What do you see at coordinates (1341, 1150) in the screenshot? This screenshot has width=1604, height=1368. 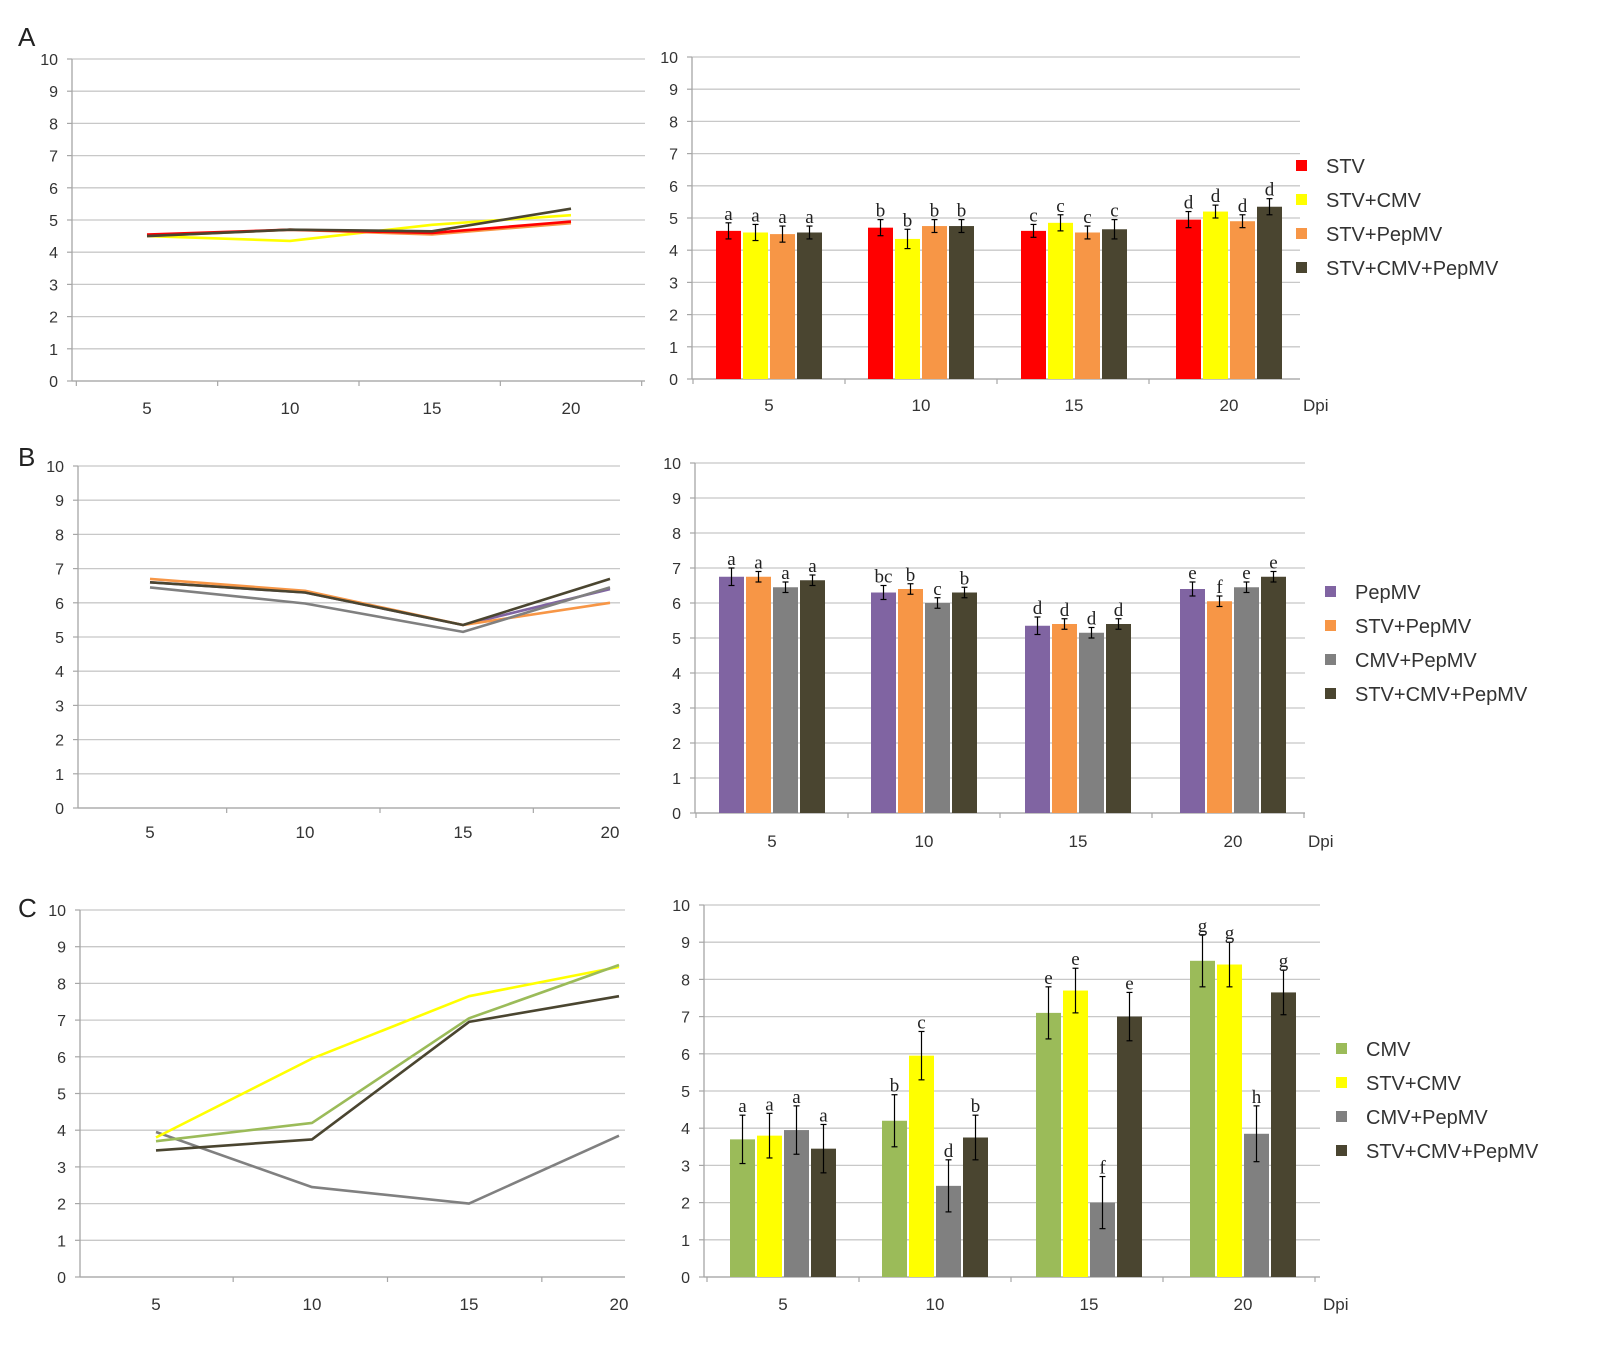 I see `panel-c-bar-legend-swatch-stv-cmv-pepmv` at bounding box center [1341, 1150].